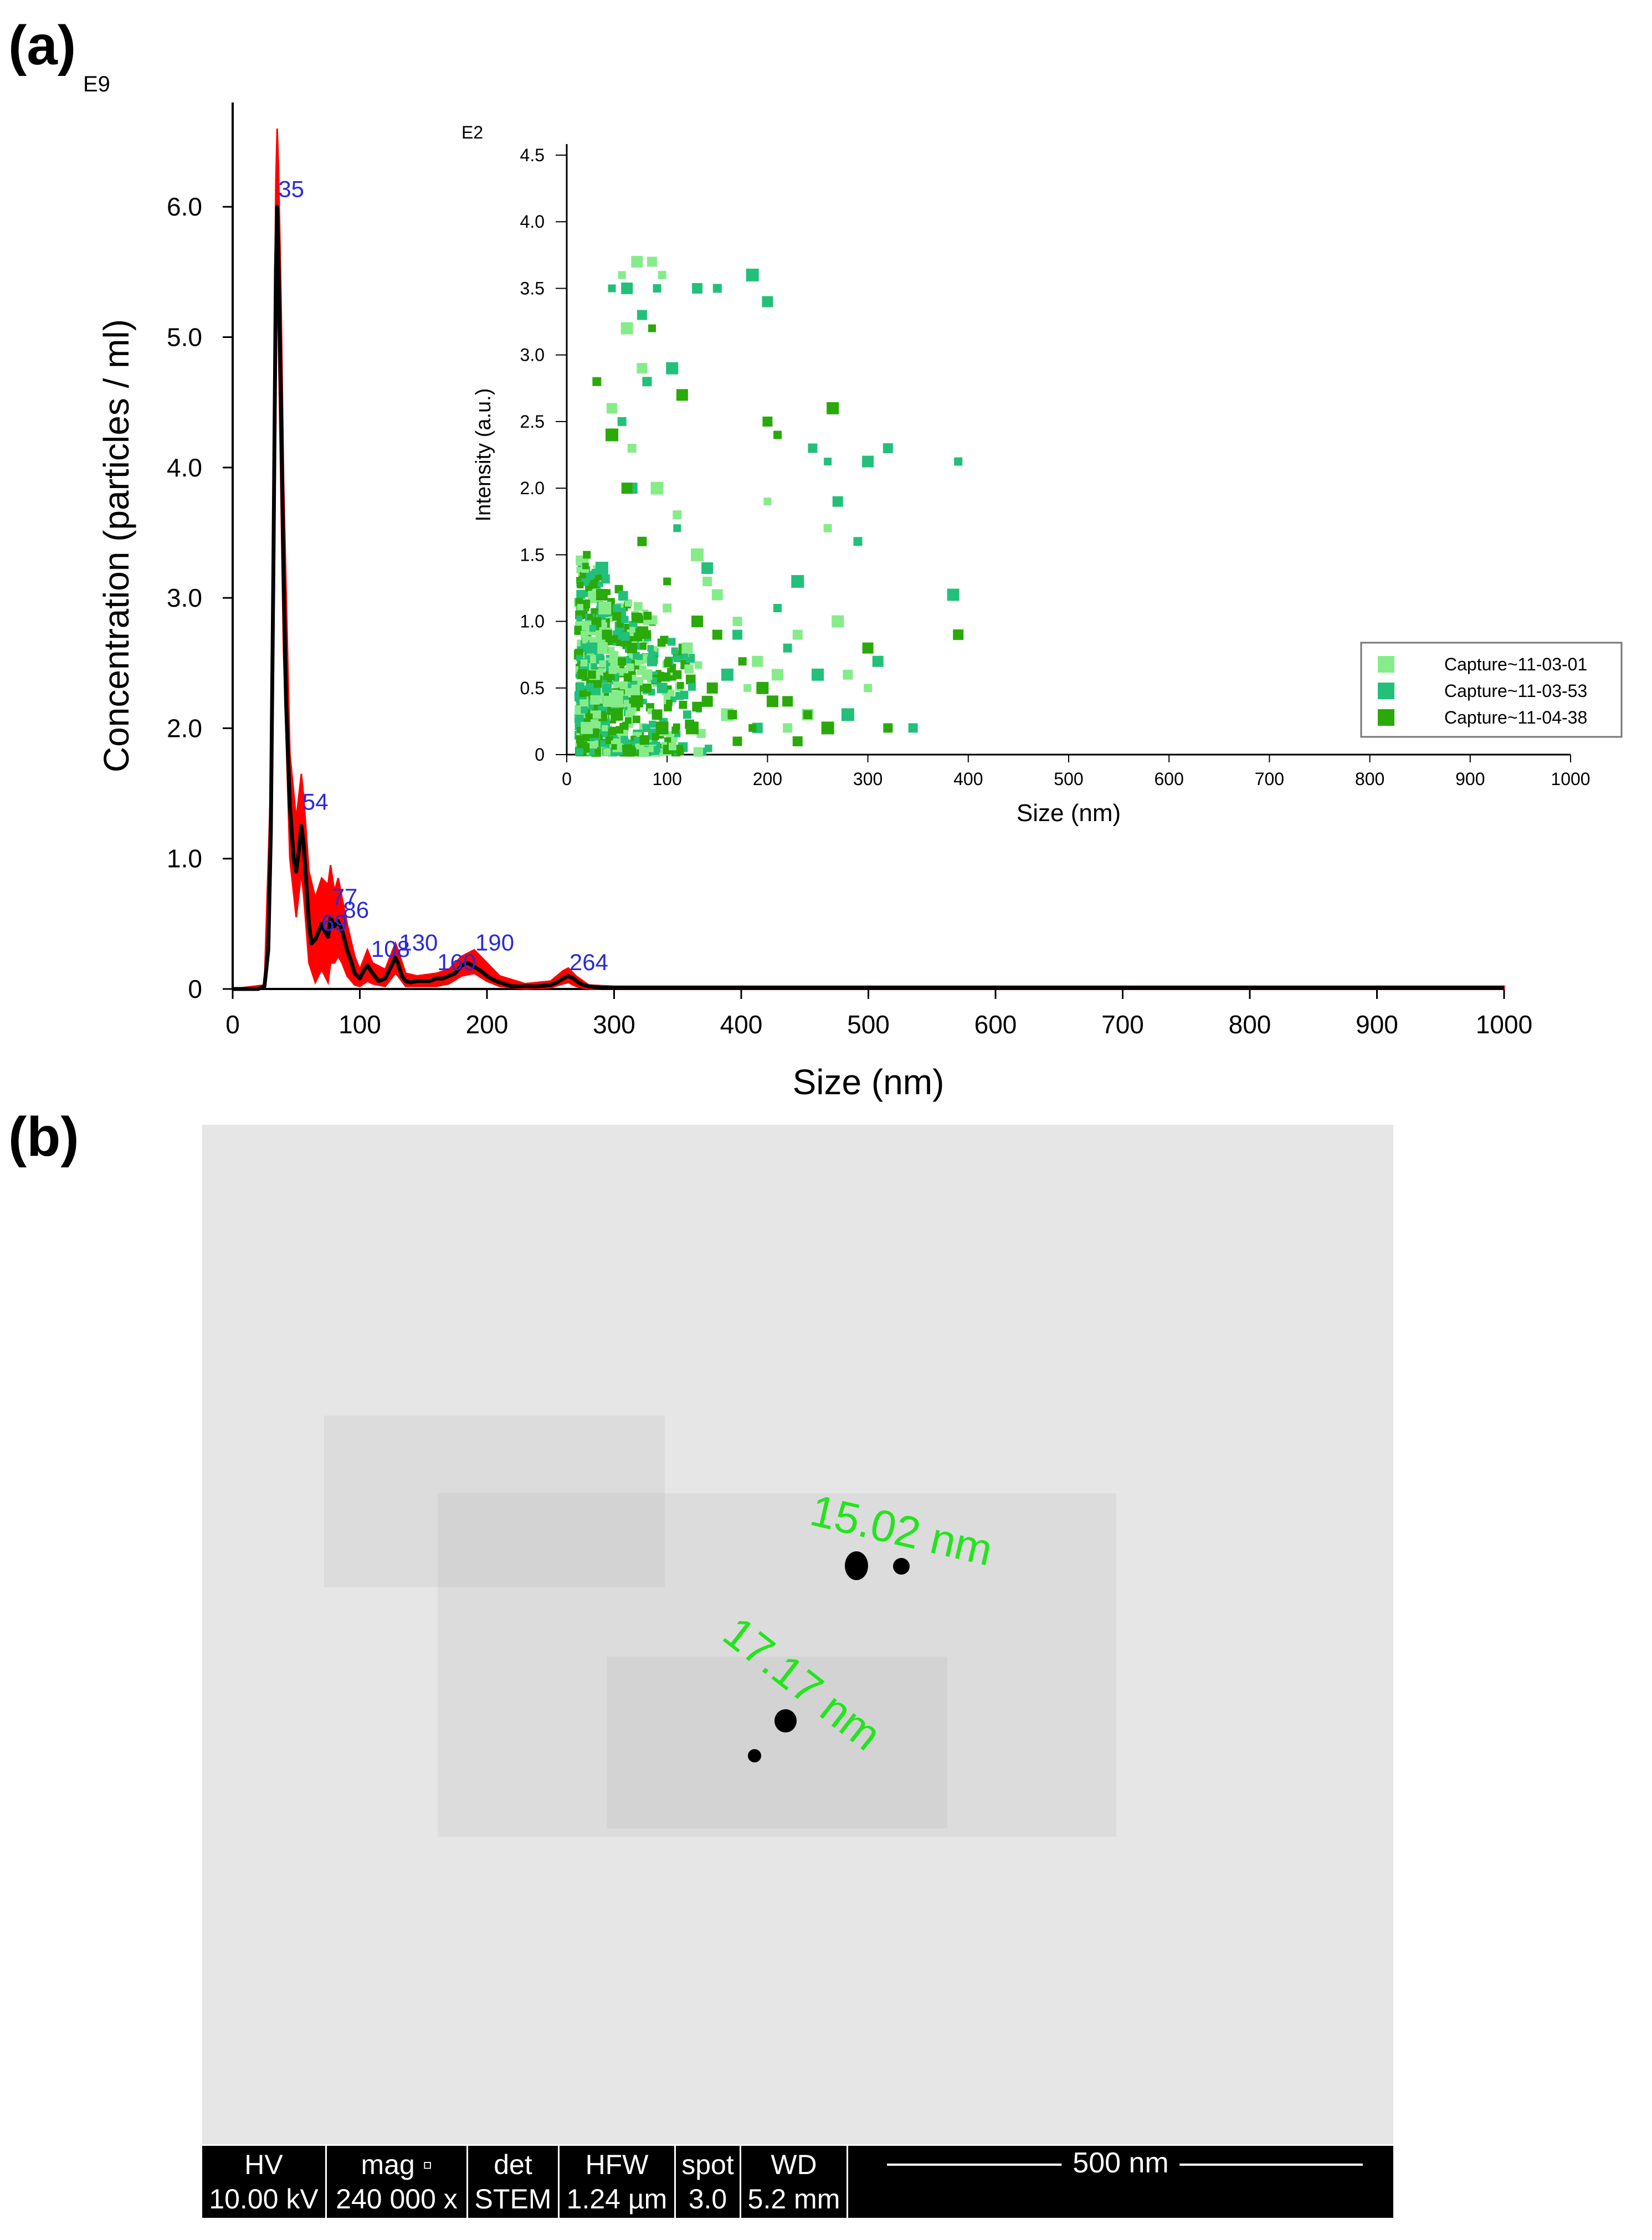  Describe the element at coordinates (1120, 2163) in the screenshot. I see `scale-bar-label: 500 nm` at that location.